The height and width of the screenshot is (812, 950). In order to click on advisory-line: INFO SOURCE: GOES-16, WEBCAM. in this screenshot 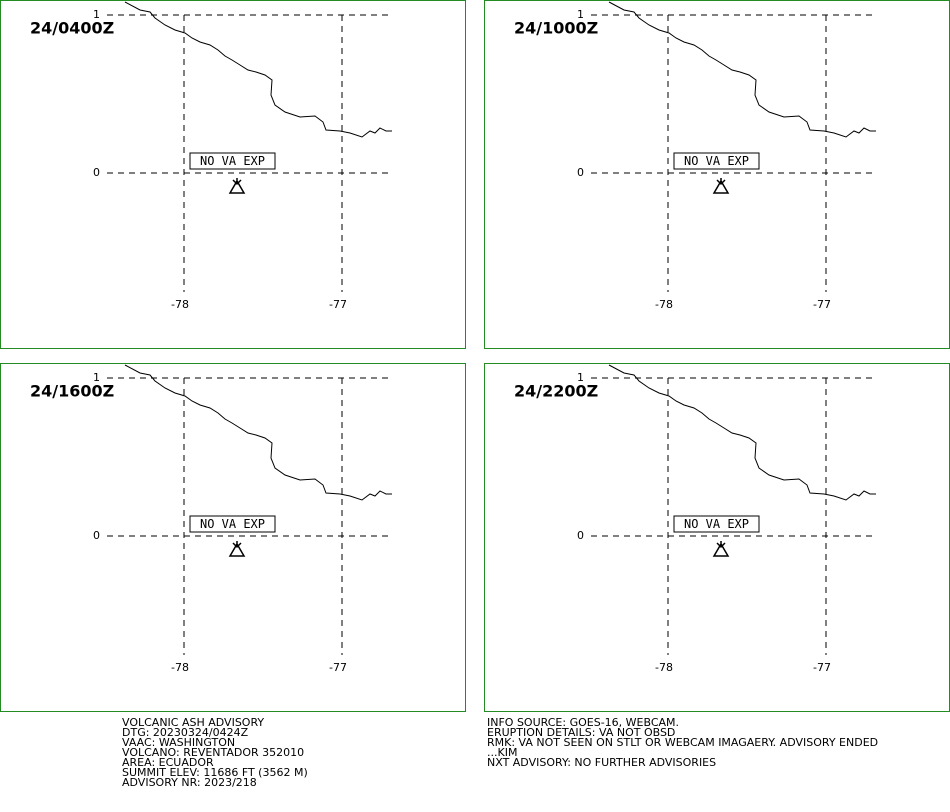, I will do `click(583, 722)`.